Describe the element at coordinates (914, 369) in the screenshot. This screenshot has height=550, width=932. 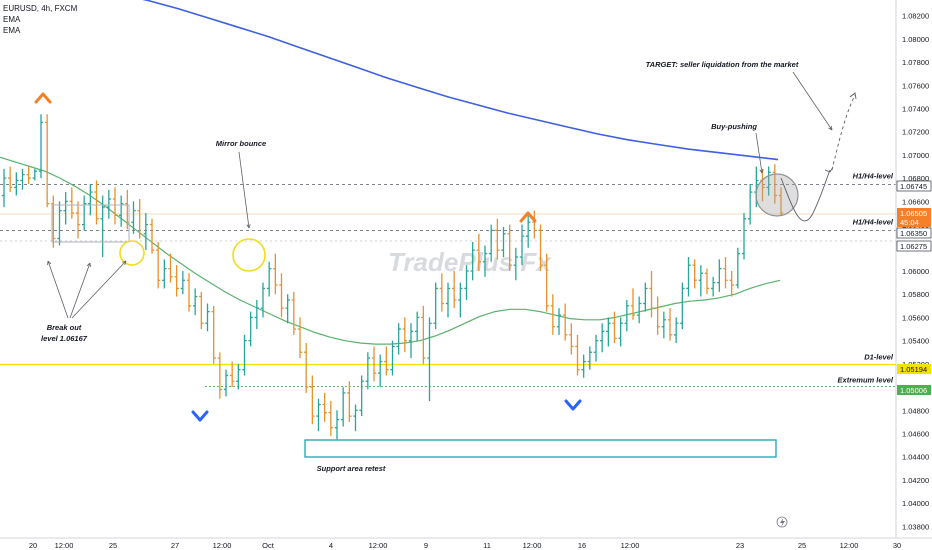
I see `price-tag: 1.05194` at that location.